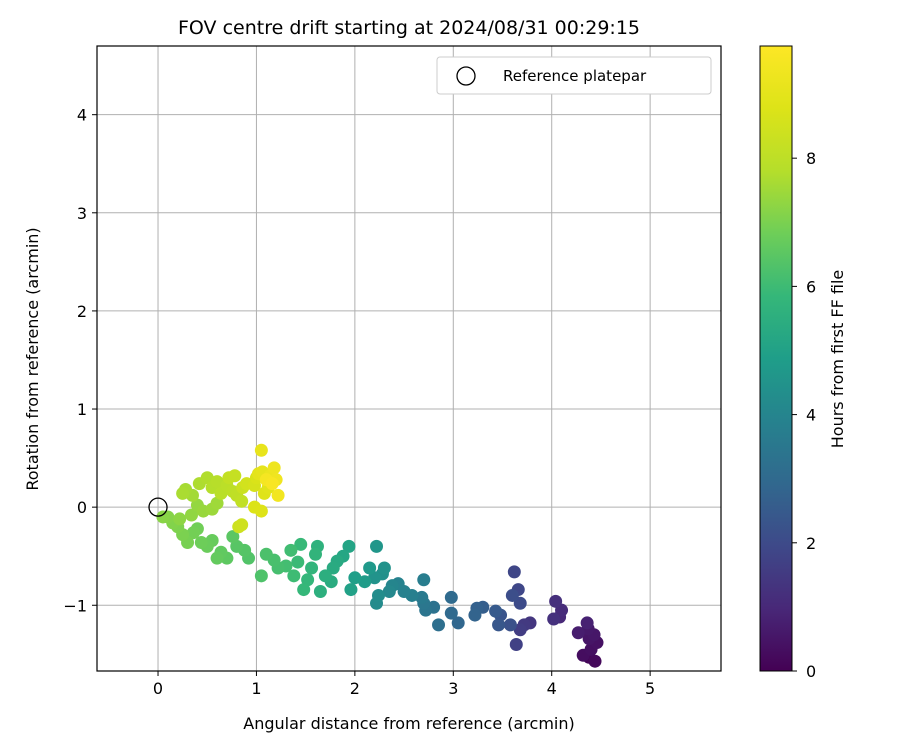  I want to click on x-axis-label: Angular distance from reference (arcmin), so click(408, 723).